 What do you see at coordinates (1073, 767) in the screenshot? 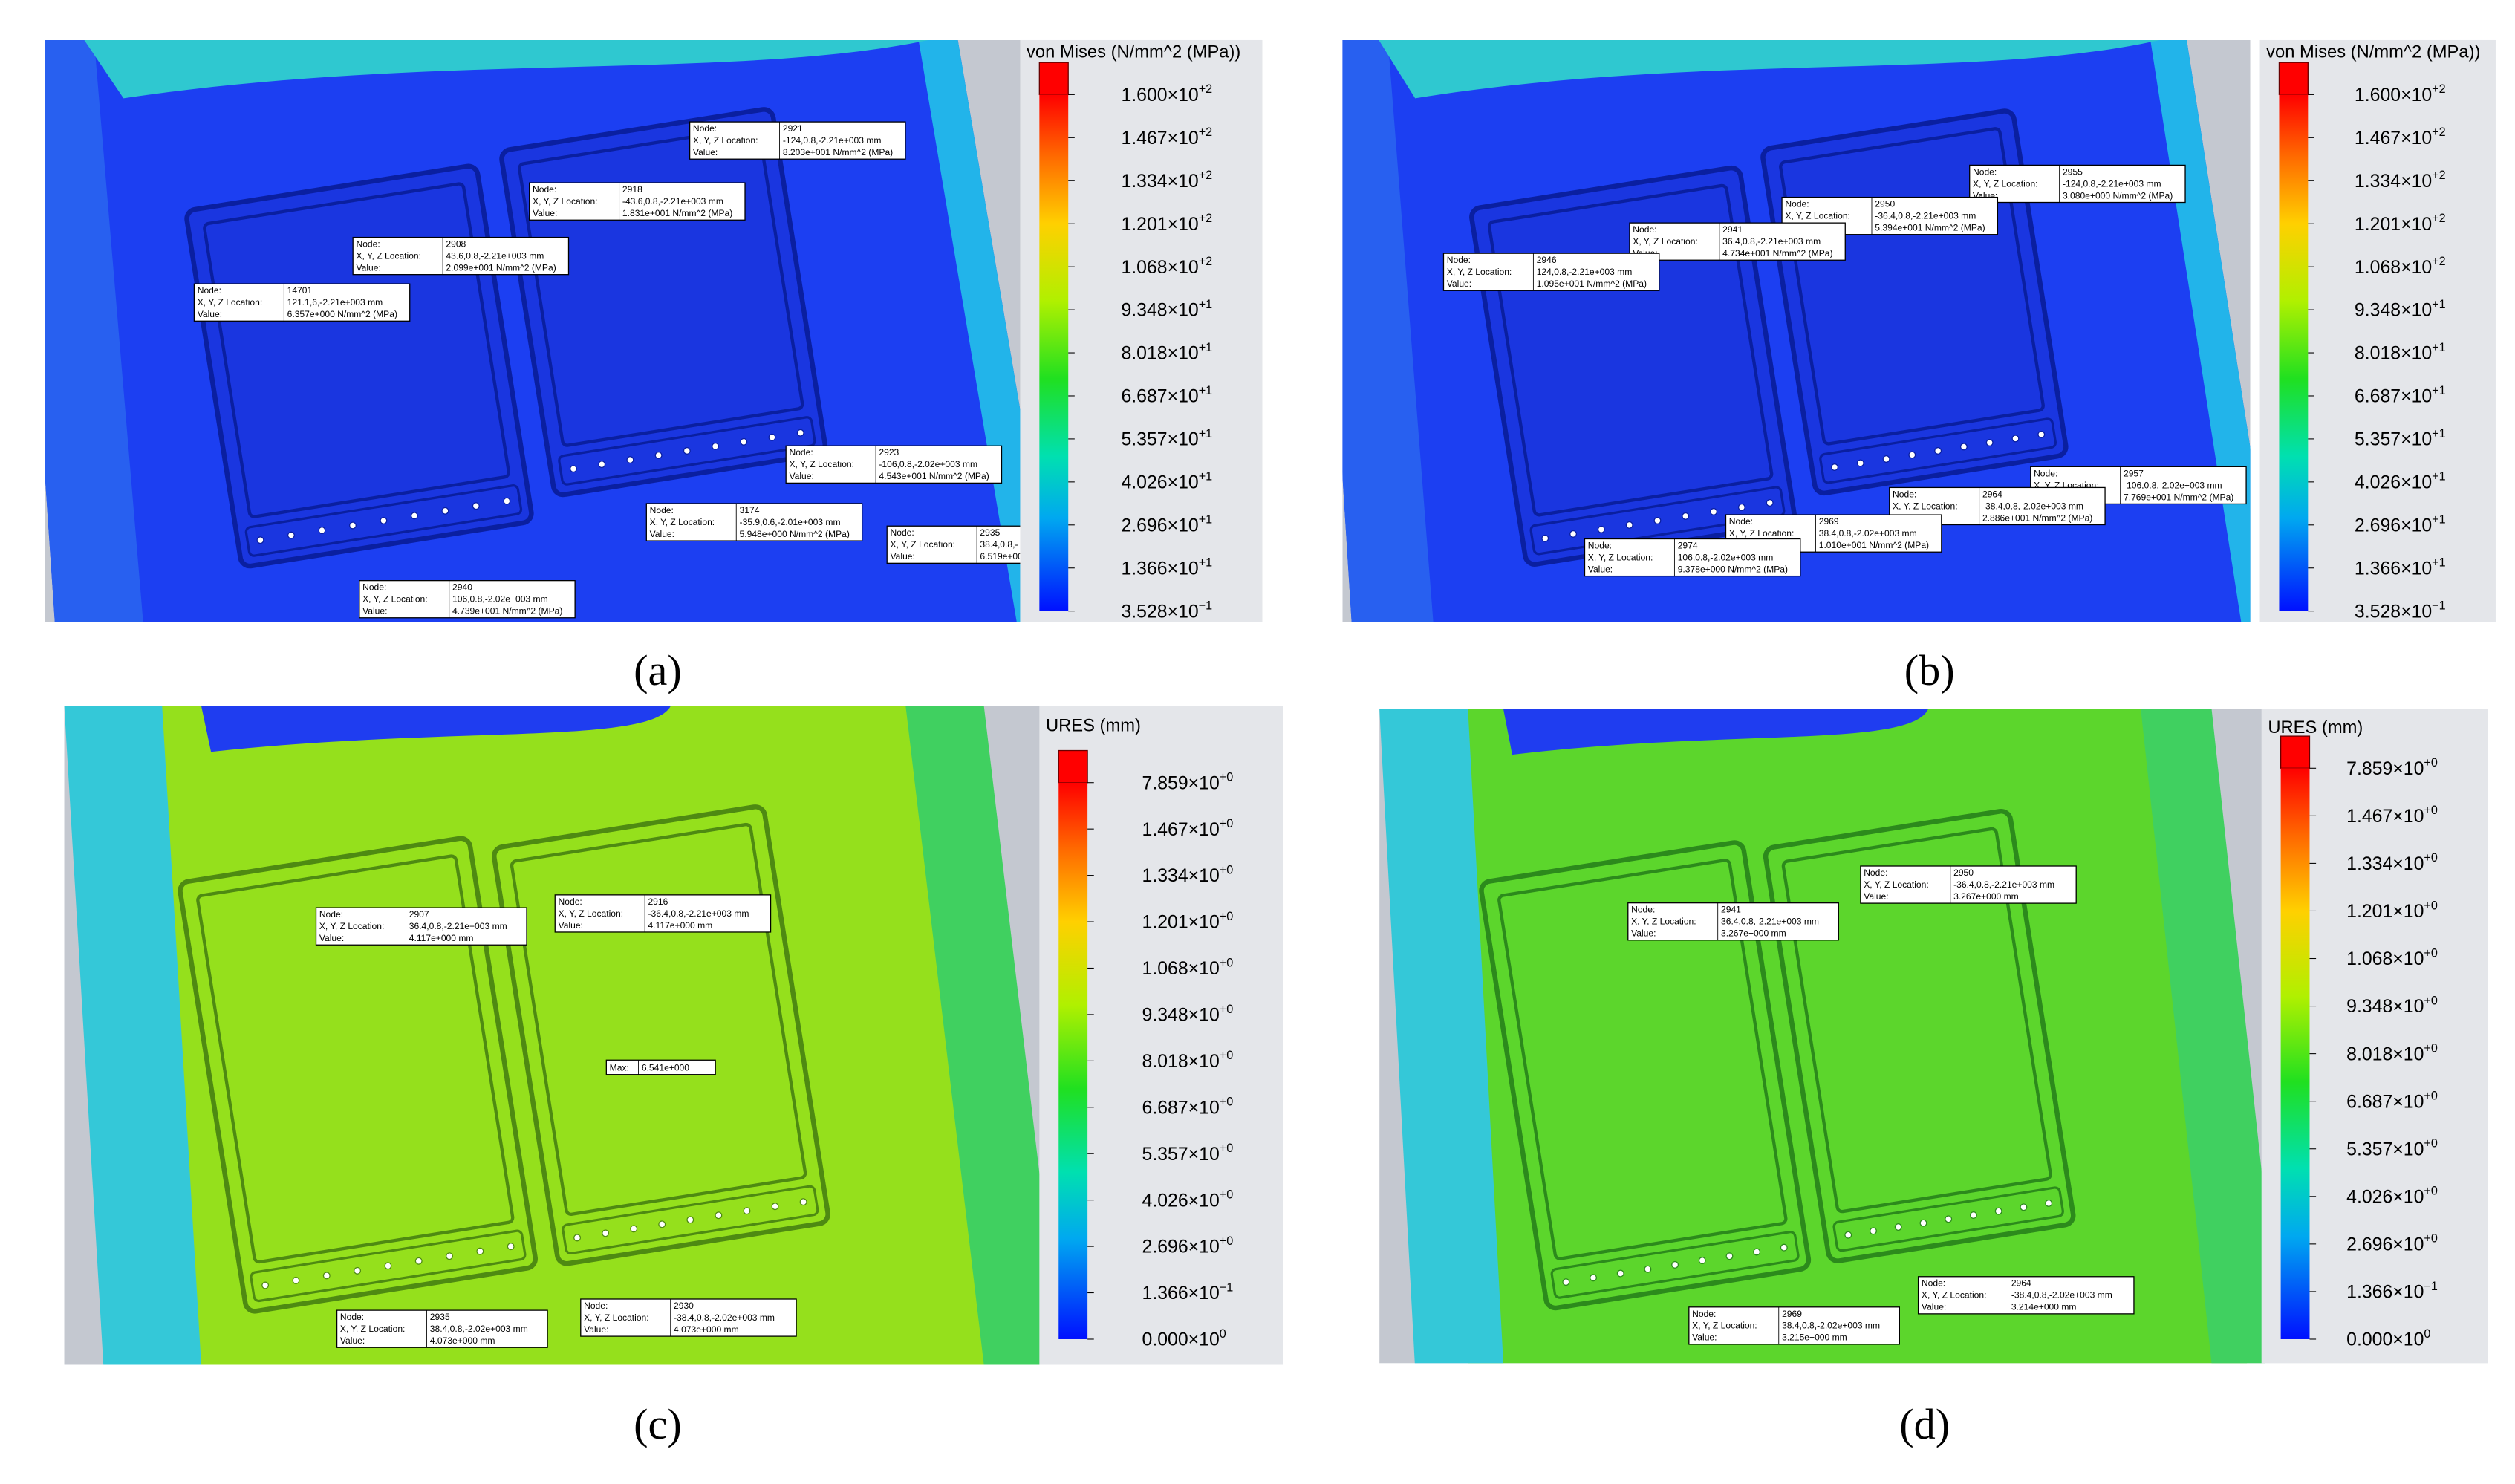
I see `legend-max-box` at bounding box center [1073, 767].